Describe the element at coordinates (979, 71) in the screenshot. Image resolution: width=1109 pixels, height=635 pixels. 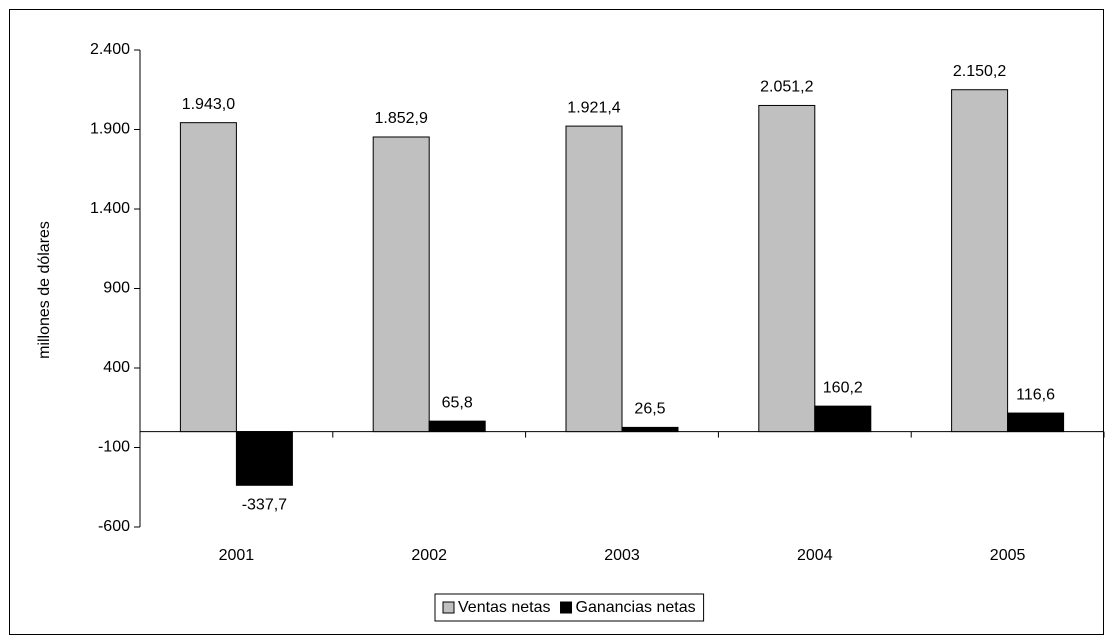
I see `data-label: 2.150,2` at that location.